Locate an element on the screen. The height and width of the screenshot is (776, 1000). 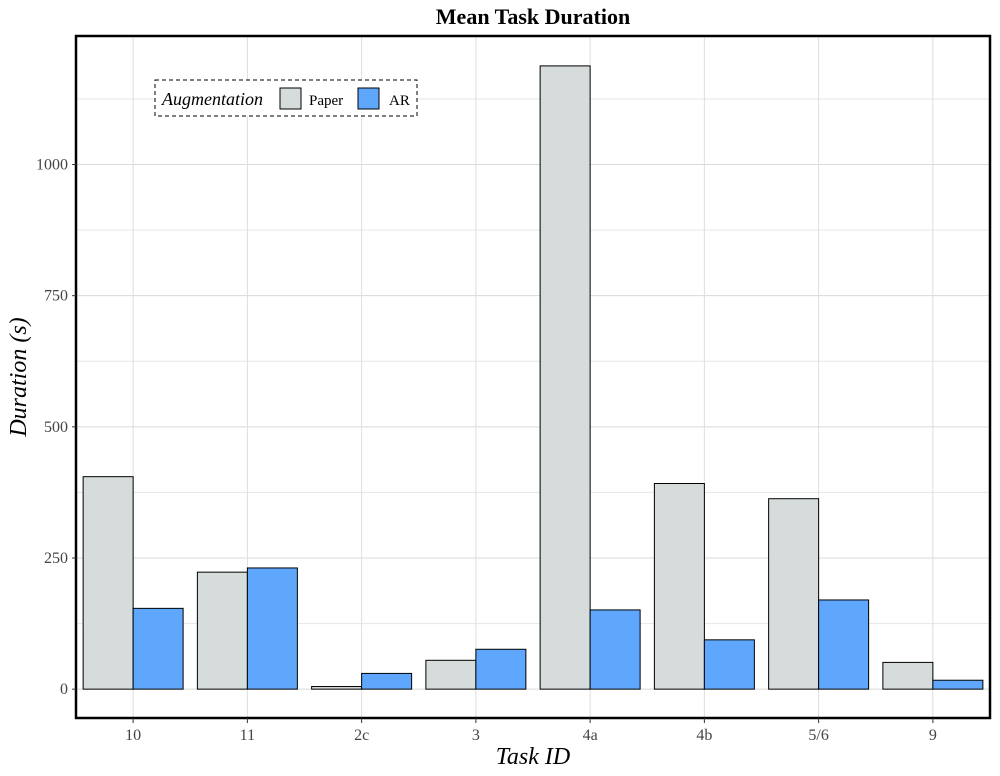
legend-swatch-paper is located at coordinates (290, 98).